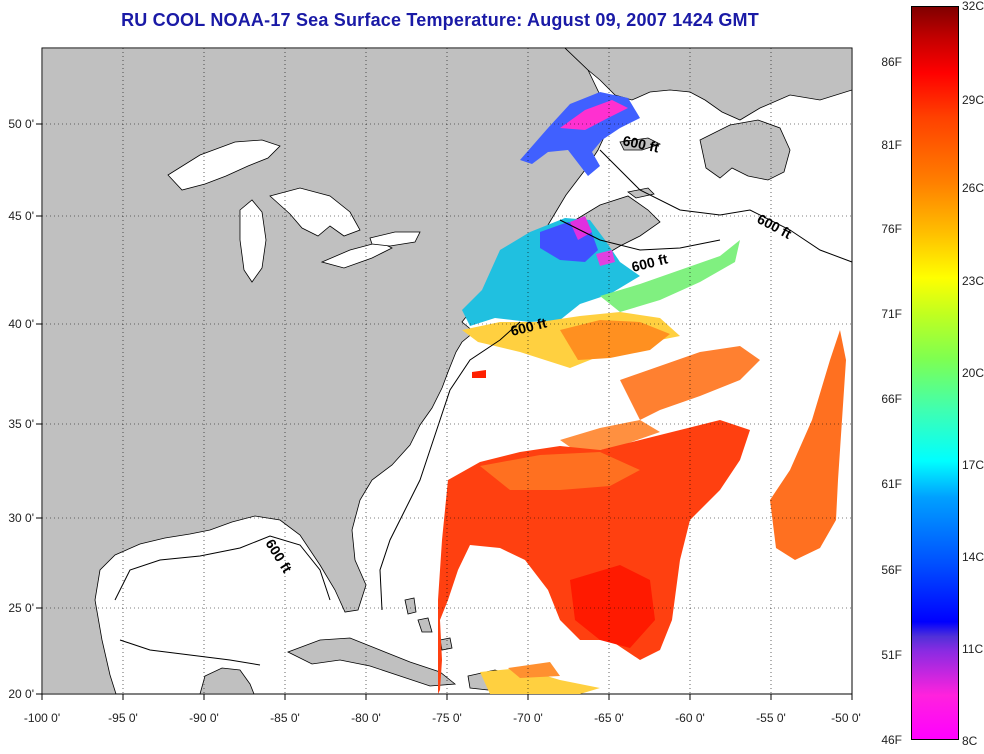  What do you see at coordinates (190, 652) in the screenshot?
I see `isobath-gulf-south` at bounding box center [190, 652].